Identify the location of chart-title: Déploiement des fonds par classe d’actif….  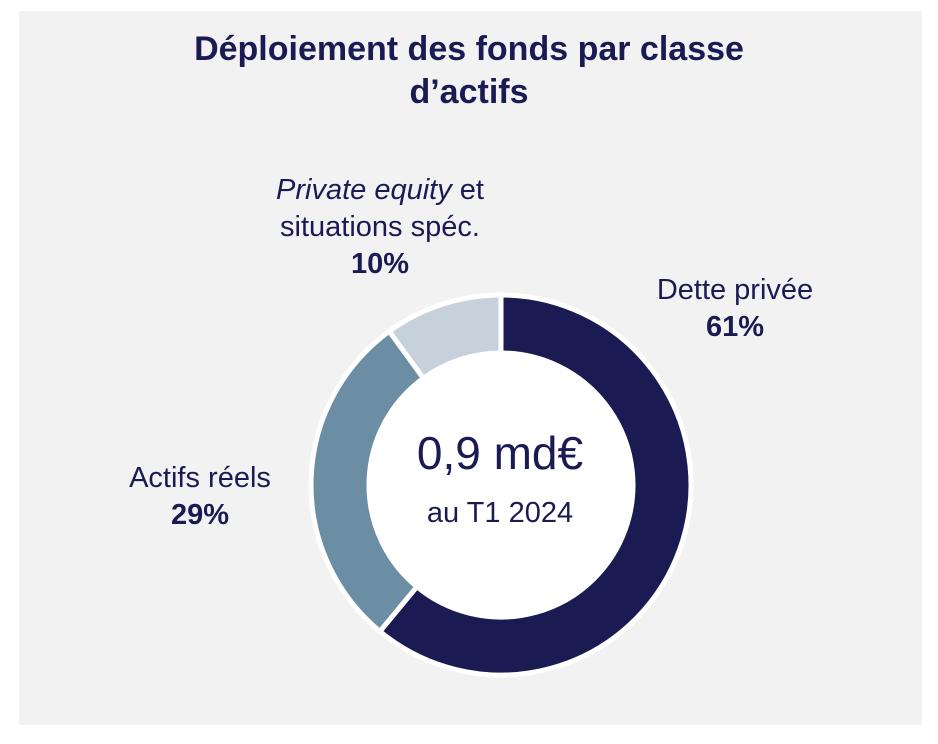
(469, 71).